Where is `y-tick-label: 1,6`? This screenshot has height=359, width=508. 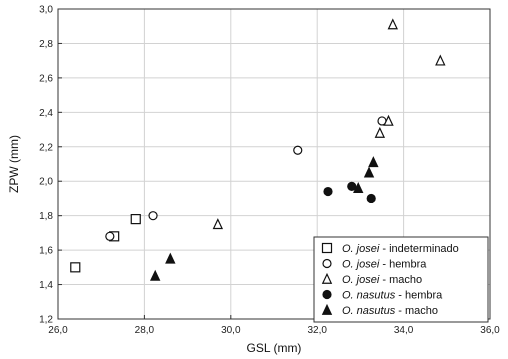 y-tick-label: 1,6 is located at coordinates (46, 251).